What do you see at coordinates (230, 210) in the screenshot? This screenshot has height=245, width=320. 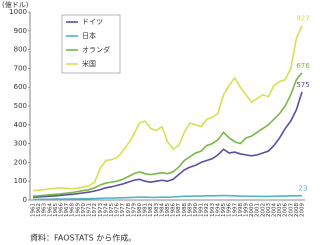 I see `x-tick-label: 1996` at bounding box center [230, 210].